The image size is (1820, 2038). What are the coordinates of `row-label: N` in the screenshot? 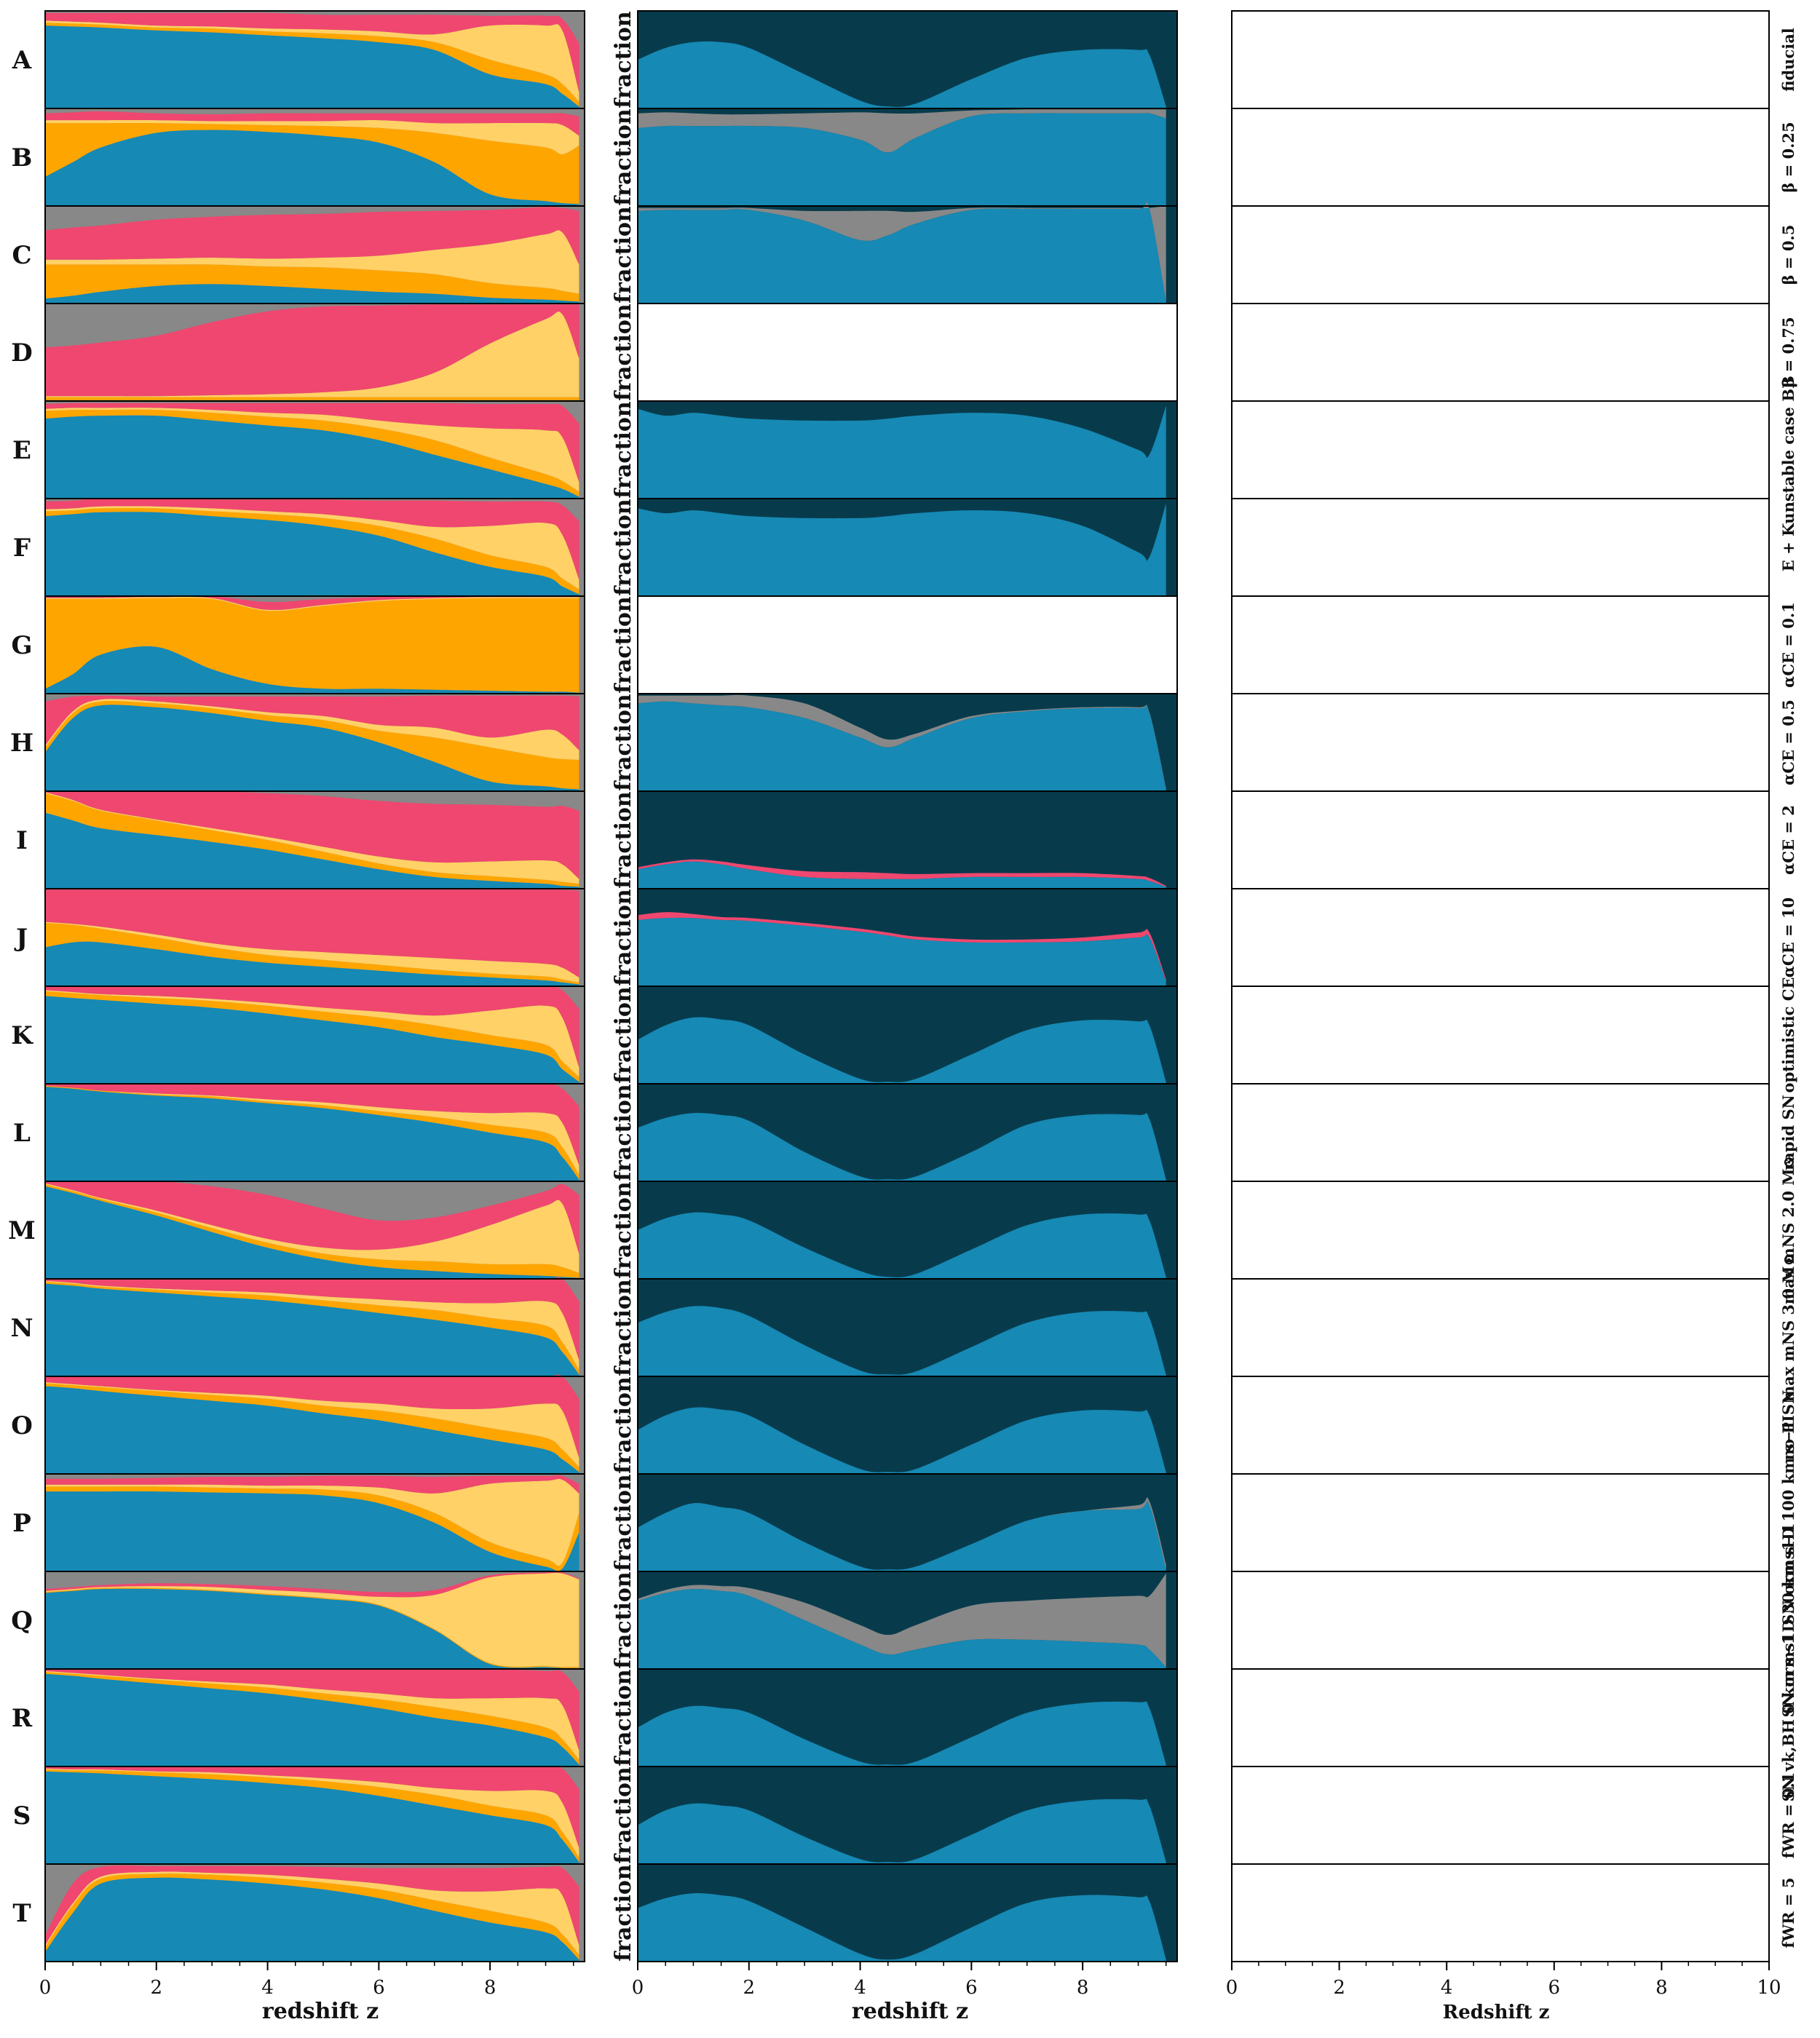 It's located at (21, 1328).